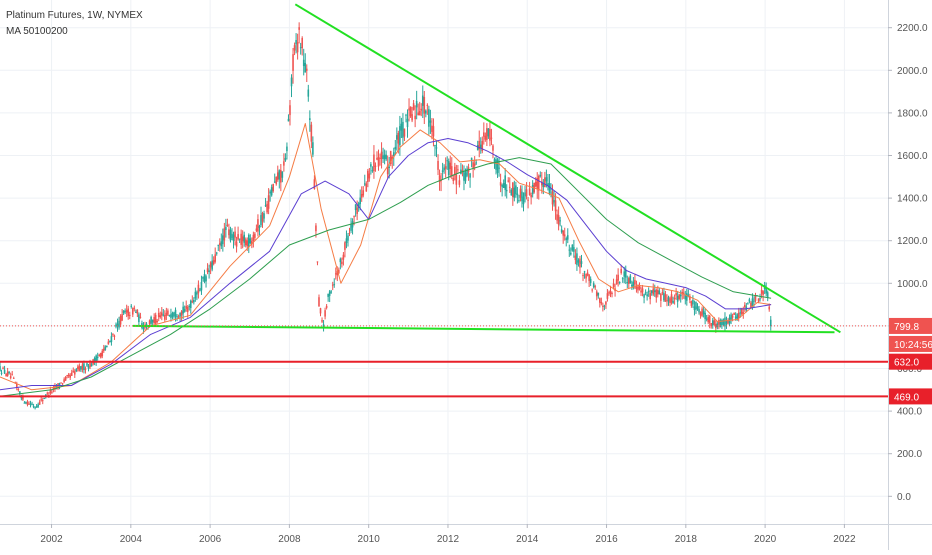 This screenshot has height=555, width=932. Describe the element at coordinates (289, 539) in the screenshot. I see `x-tick-label: 2008` at that location.